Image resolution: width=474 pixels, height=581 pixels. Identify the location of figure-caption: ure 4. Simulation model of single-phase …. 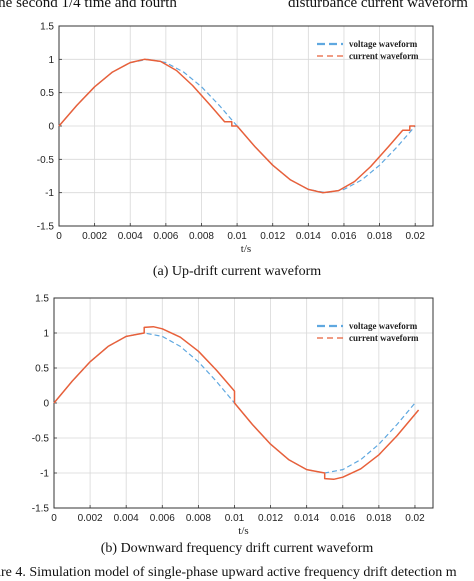
(228, 572).